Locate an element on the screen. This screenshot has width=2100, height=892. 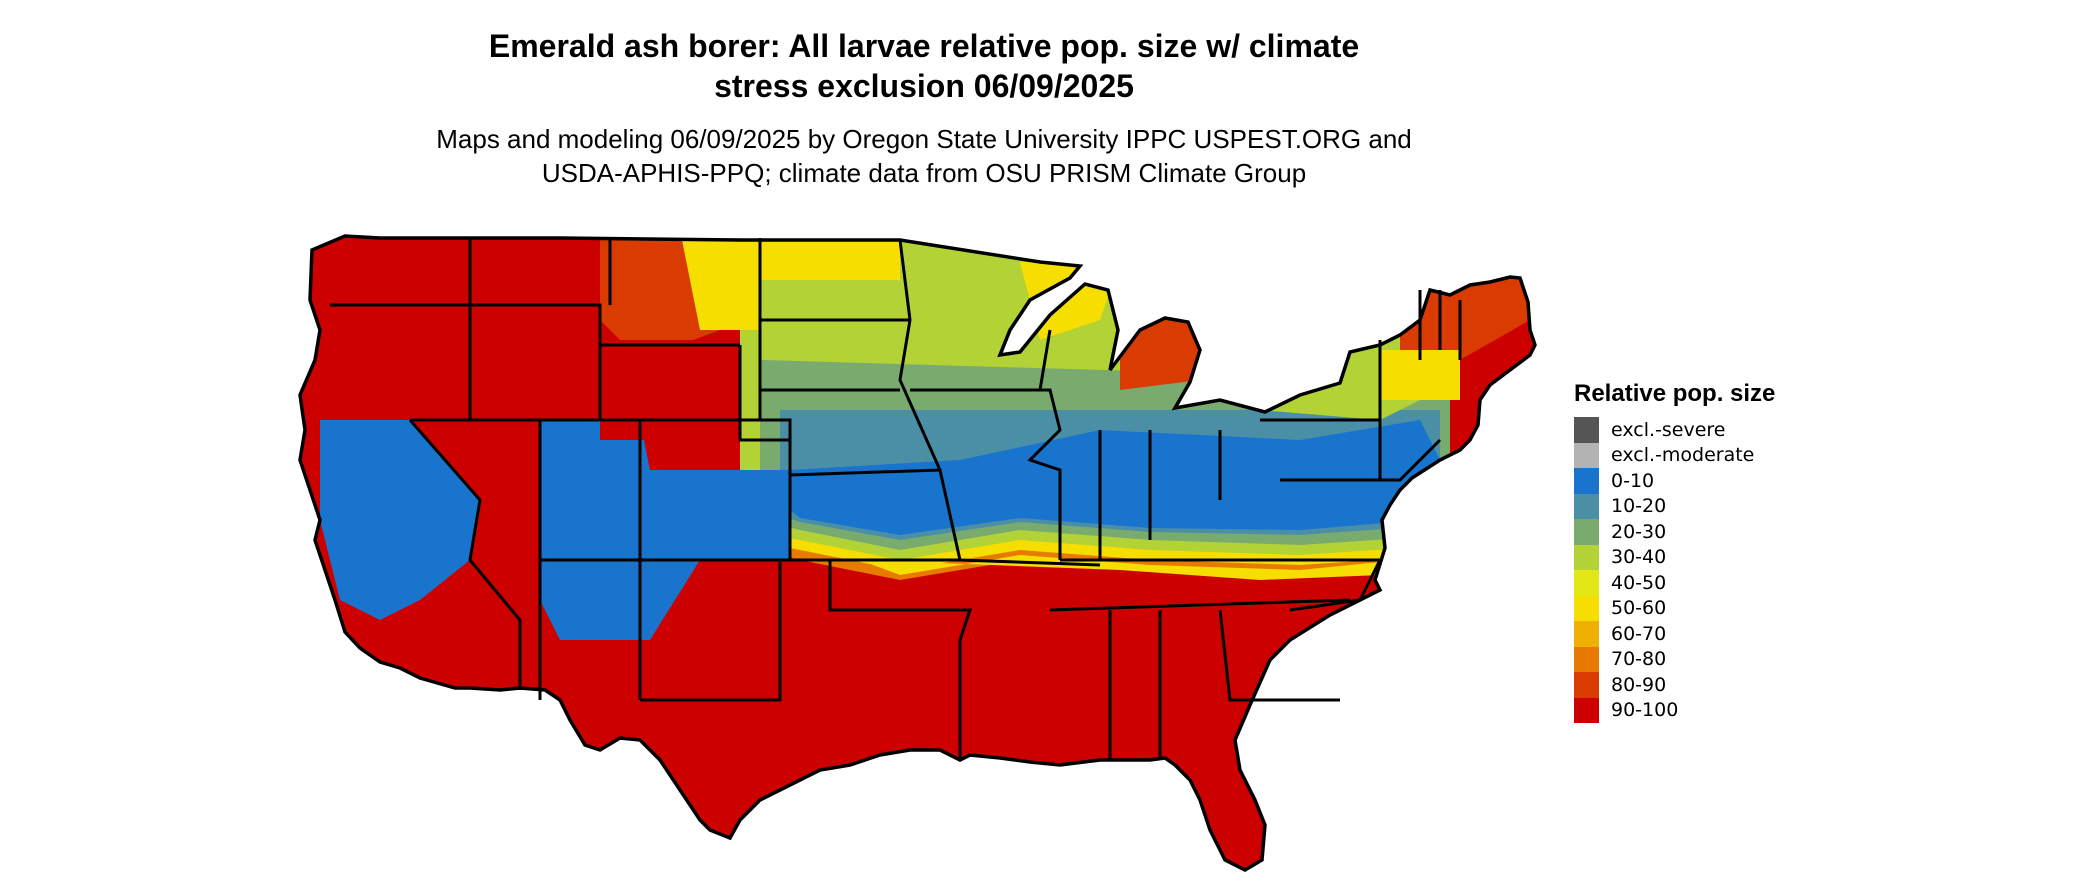
zone-0-10-central is located at coordinates (1115, 477).